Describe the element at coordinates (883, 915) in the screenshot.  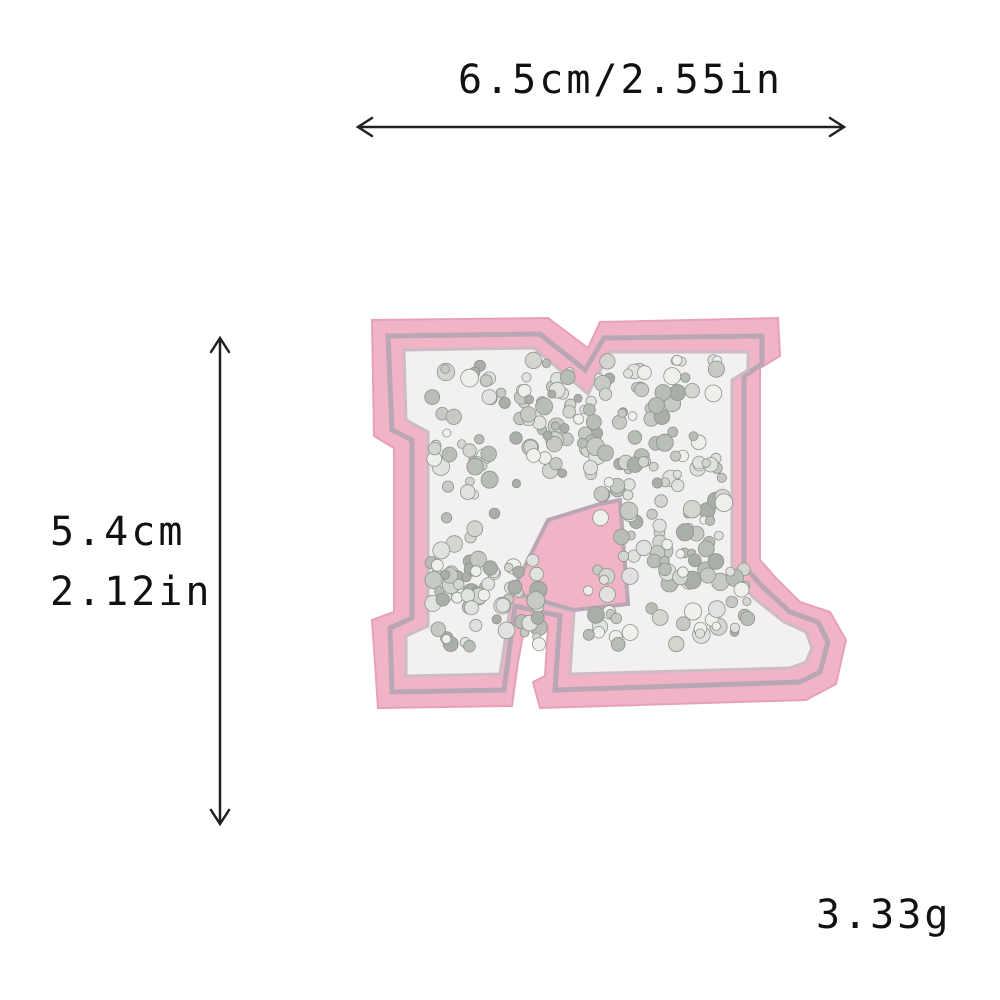
I see `weight-label: 3.33g` at that location.